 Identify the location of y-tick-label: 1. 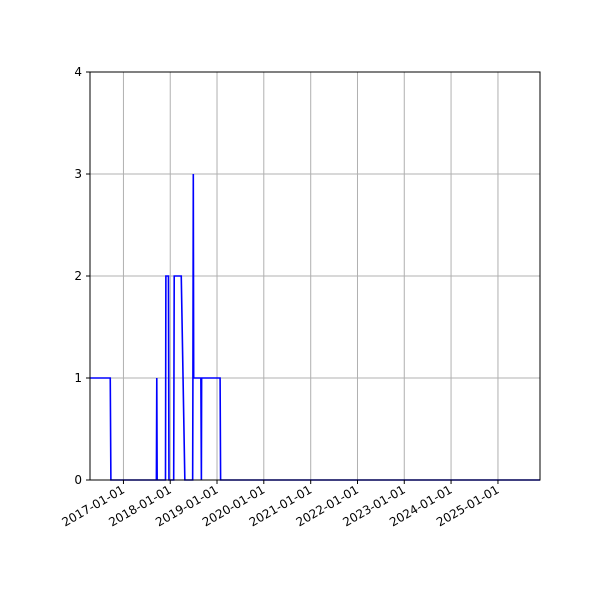
(78, 378).